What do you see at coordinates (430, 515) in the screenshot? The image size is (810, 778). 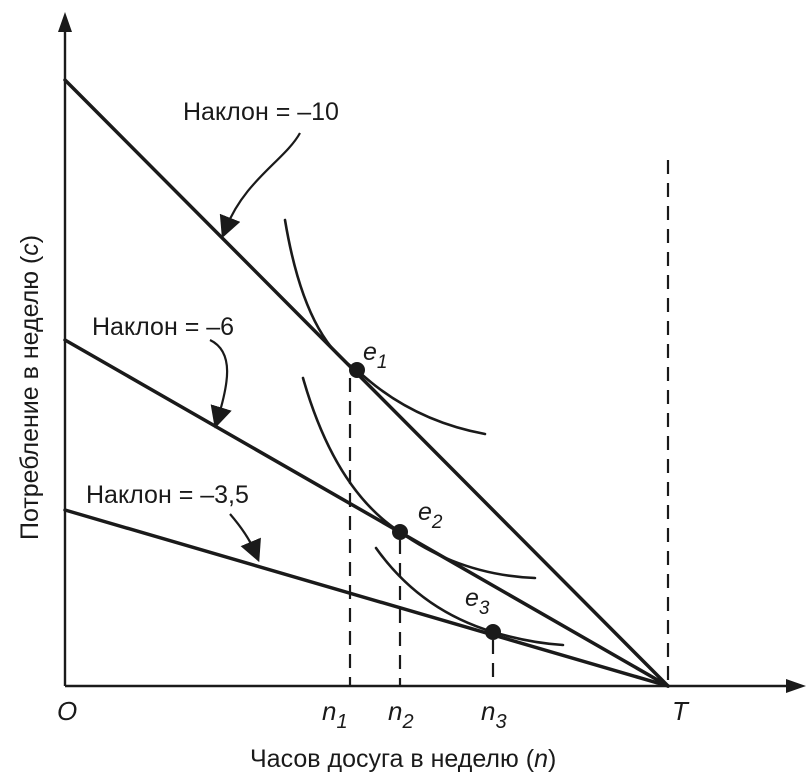 I see `point-label-e2: e2` at bounding box center [430, 515].